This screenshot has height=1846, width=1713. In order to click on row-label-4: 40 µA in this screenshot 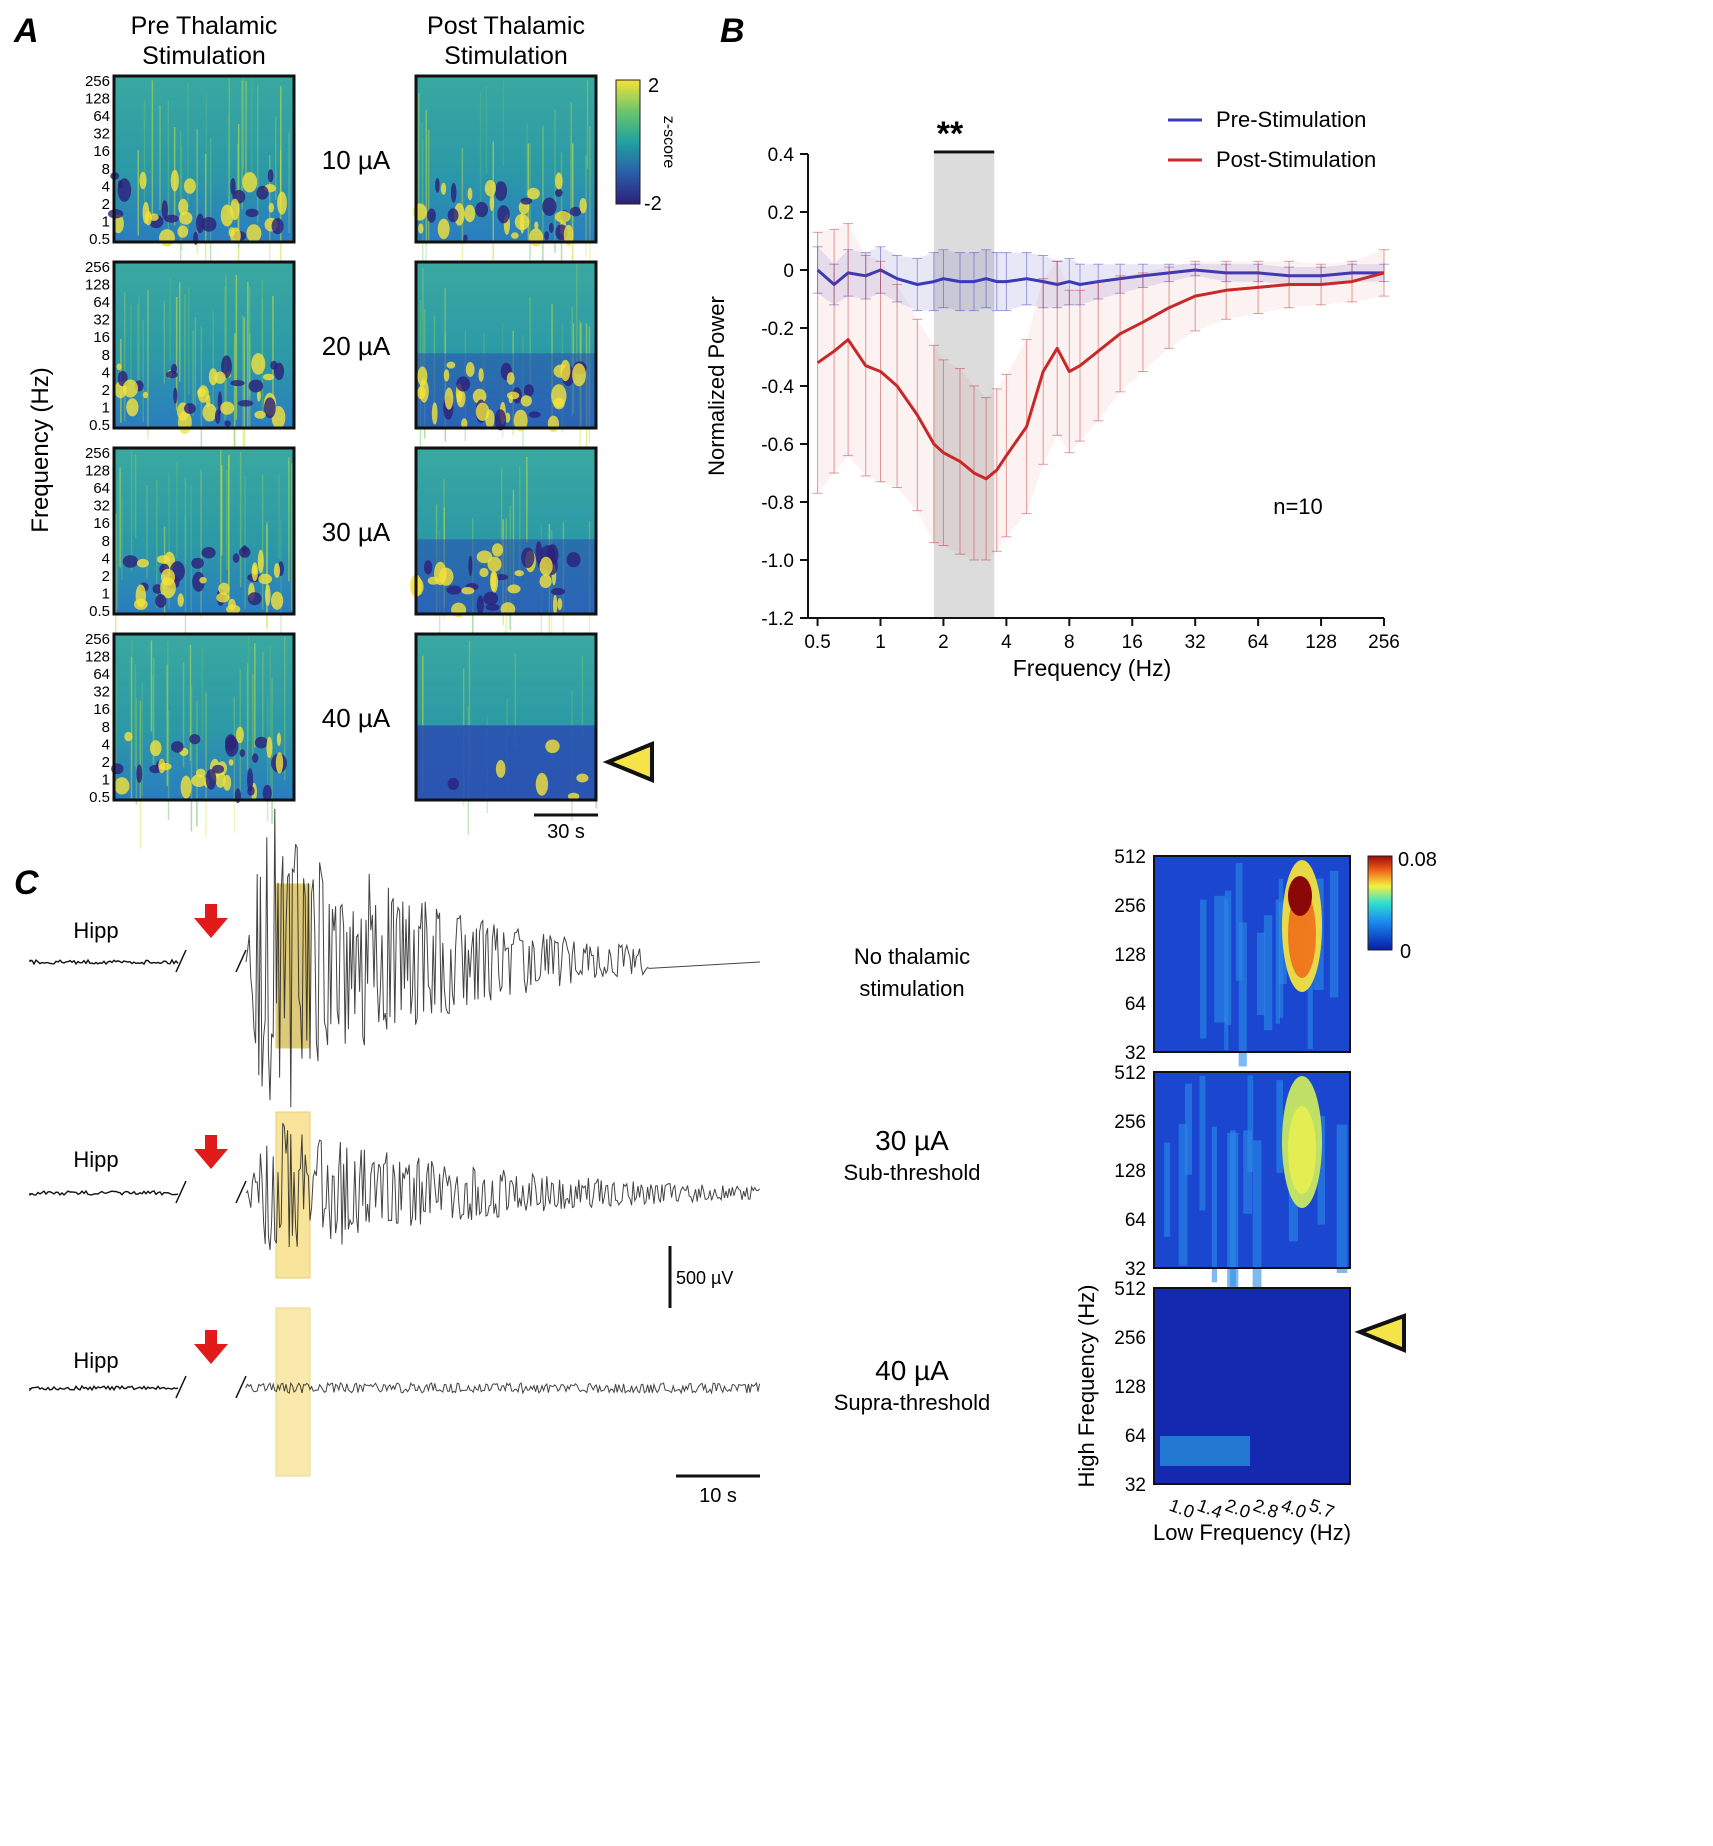, I will do `click(356, 718)`.